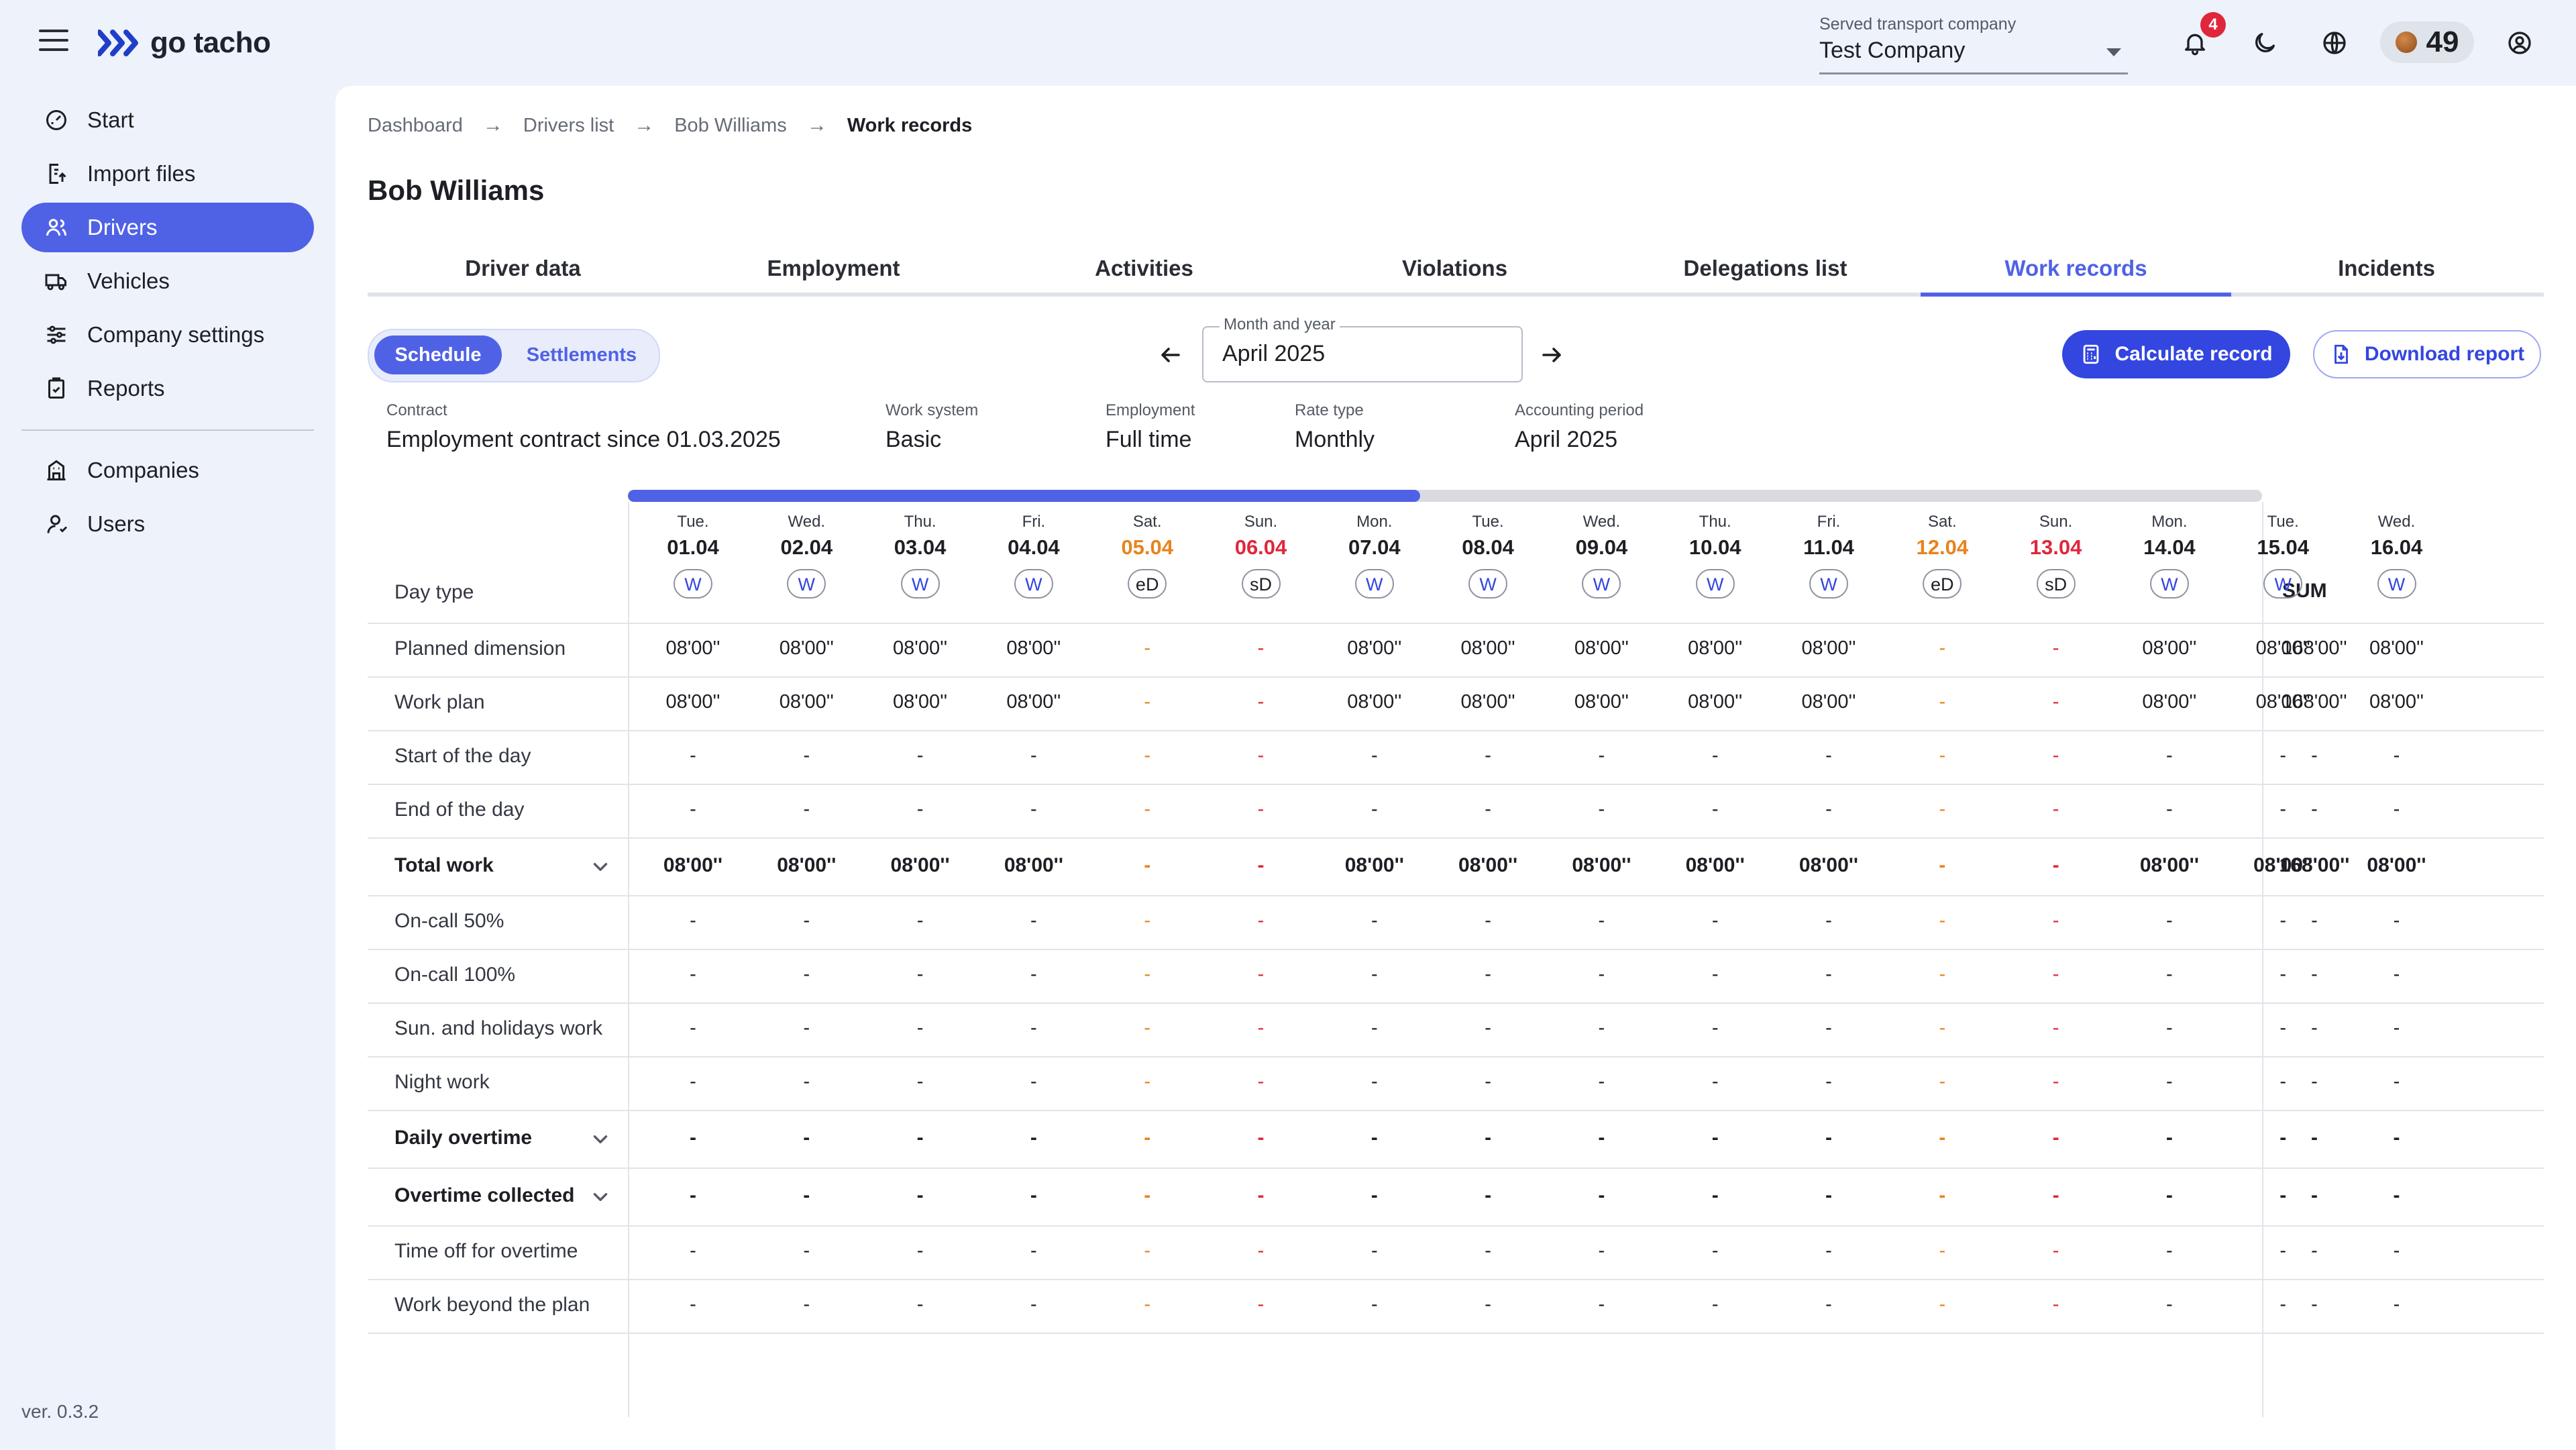 The height and width of the screenshot is (1450, 2576). Describe the element at coordinates (2314, 1304) in the screenshot. I see `sum-cell: -` at that location.